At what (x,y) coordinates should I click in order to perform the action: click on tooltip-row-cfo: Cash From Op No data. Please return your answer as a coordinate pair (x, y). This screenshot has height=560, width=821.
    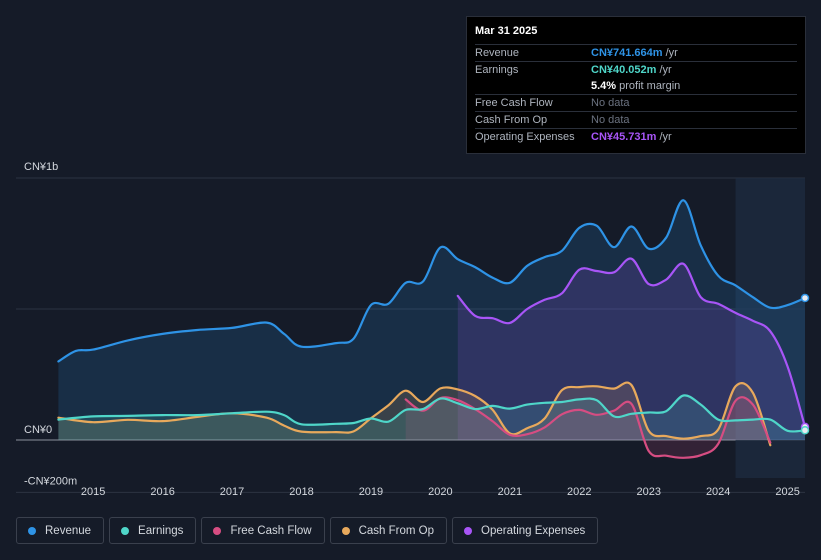
    Looking at the image, I should click on (636, 119).